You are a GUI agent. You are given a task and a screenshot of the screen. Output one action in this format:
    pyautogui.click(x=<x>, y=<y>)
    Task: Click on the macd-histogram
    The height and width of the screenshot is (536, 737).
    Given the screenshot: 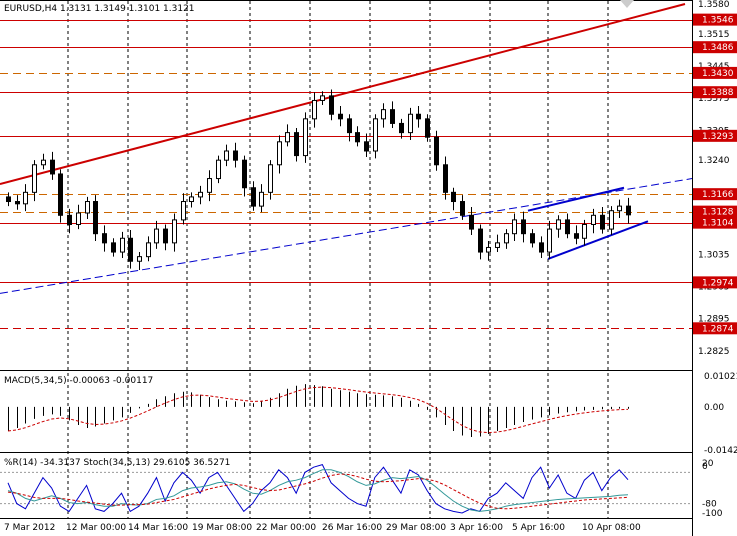 What is the action you would take?
    pyautogui.click(x=318, y=411)
    